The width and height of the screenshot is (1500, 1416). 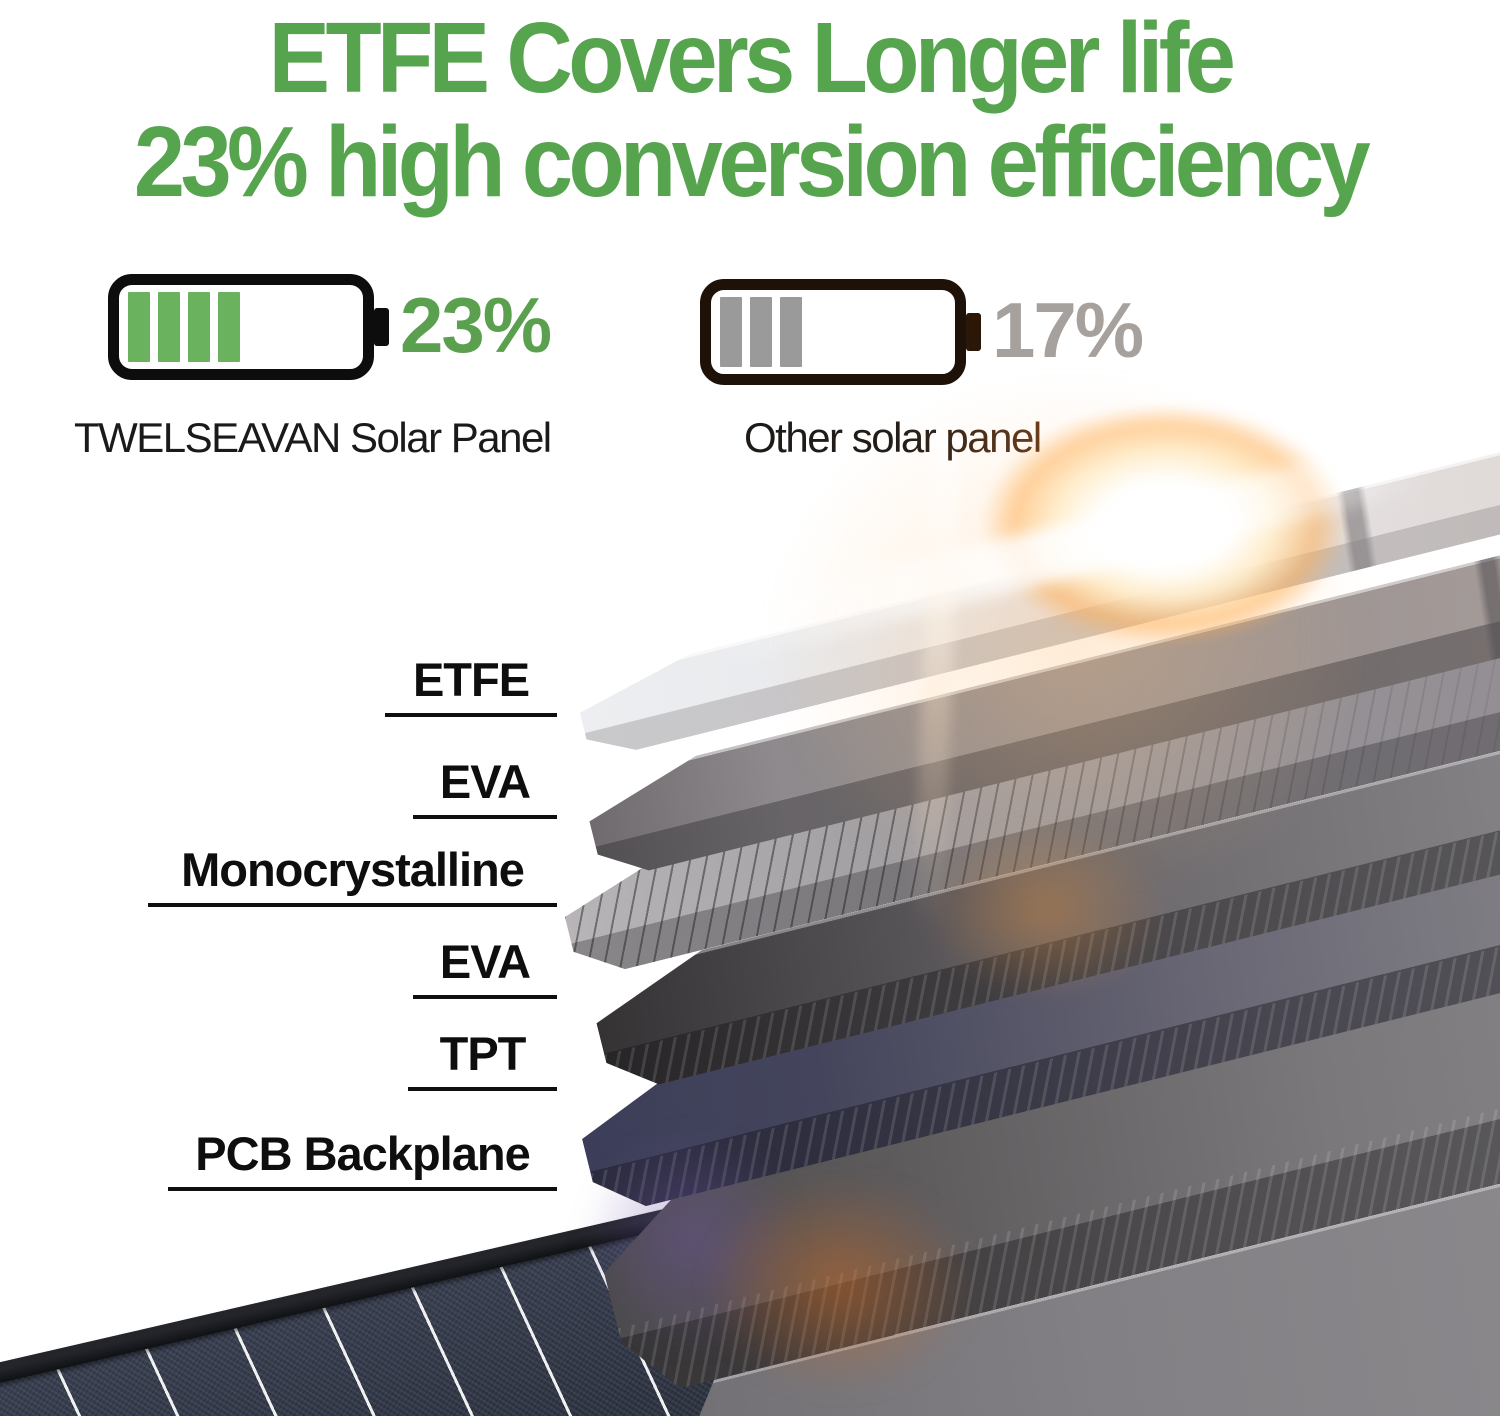 What do you see at coordinates (1068, 330) in the screenshot?
I see `efficiency-percent-other: 17%` at bounding box center [1068, 330].